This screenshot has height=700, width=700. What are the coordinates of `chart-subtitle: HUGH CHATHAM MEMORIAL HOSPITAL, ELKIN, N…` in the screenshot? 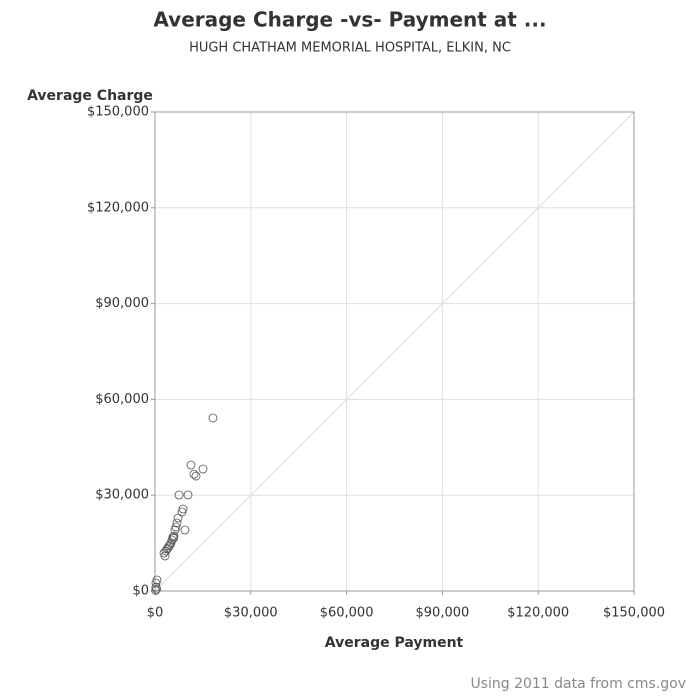 It's located at (350, 48).